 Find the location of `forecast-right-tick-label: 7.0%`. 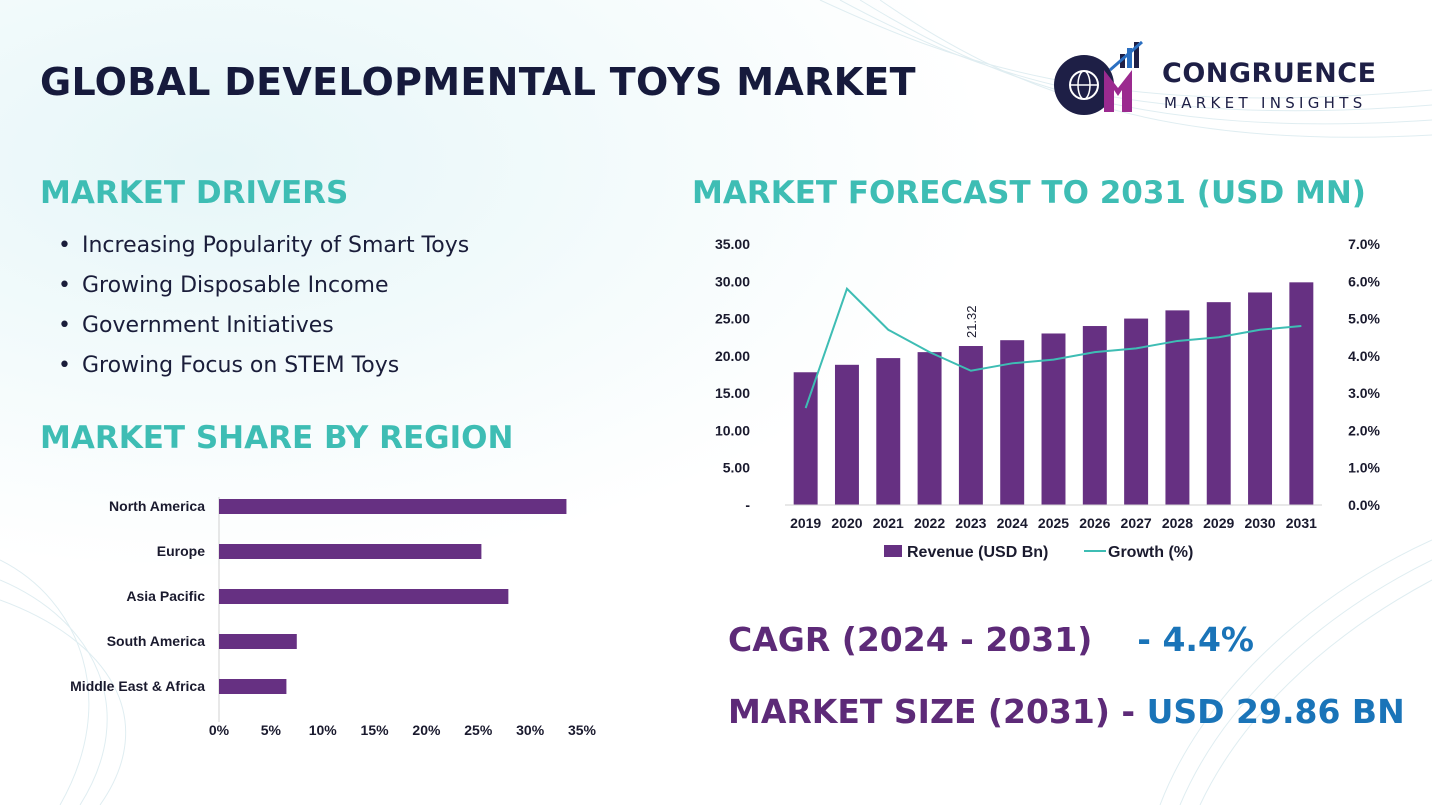

forecast-right-tick-label: 7.0% is located at coordinates (1364, 244).